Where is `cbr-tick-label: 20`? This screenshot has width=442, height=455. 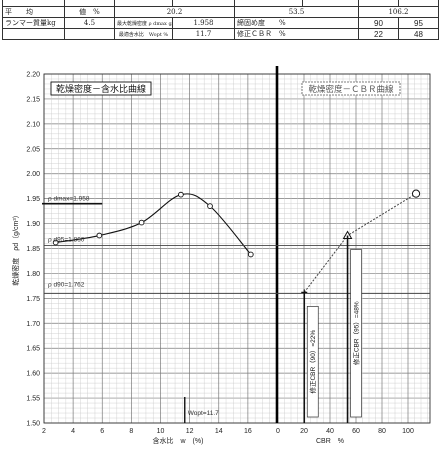 cbr-tick-label: 20 is located at coordinates (304, 431).